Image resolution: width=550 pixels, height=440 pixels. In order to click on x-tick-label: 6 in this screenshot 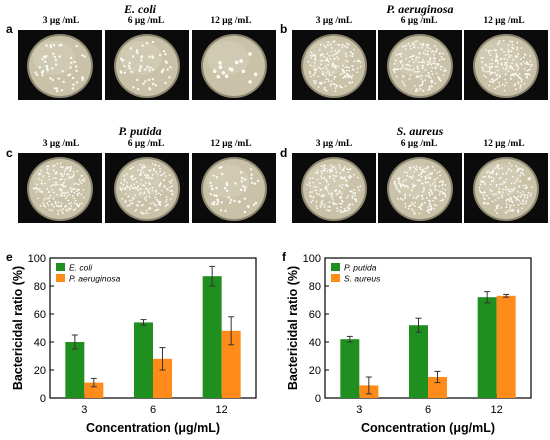, I will do `click(153, 410)`.